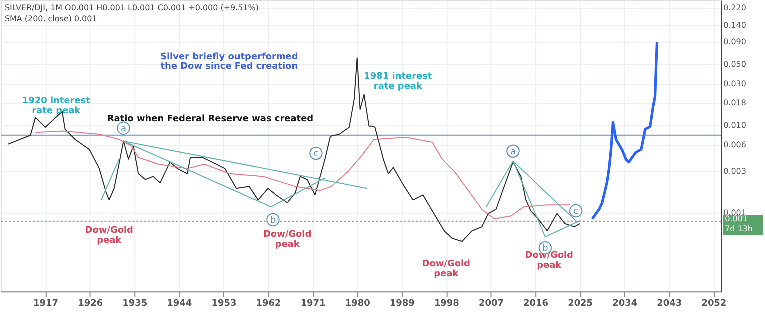  Describe the element at coordinates (210, 119) in the screenshot. I see `ref-line-label: Ratio when Federal Reserve was created` at that location.